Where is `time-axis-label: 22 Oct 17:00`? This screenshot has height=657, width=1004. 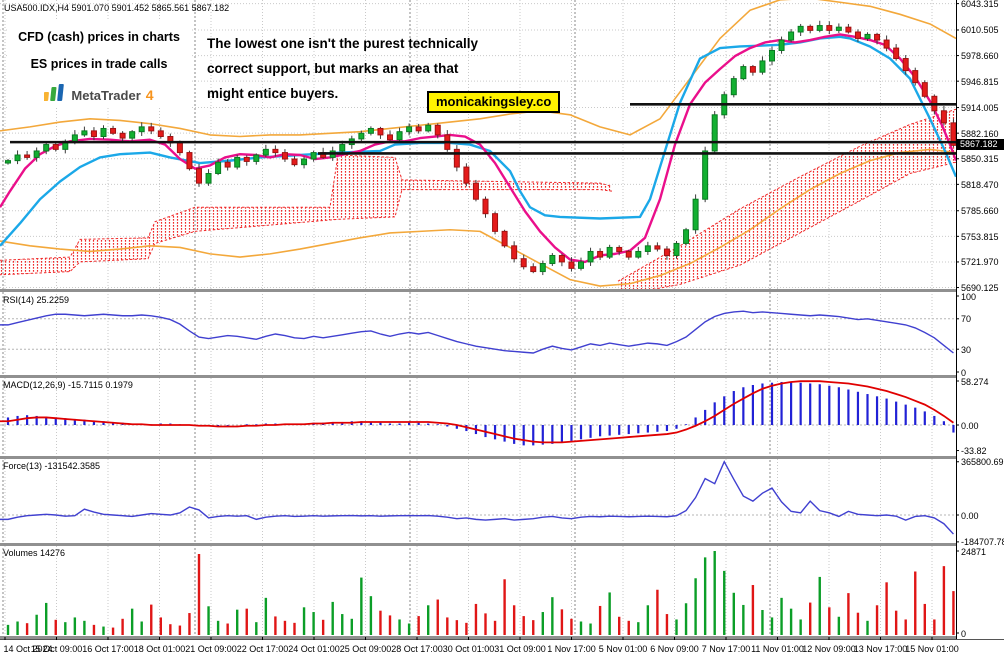
time-axis-label: 22 Oct 17:00 is located at coordinates (262, 649).